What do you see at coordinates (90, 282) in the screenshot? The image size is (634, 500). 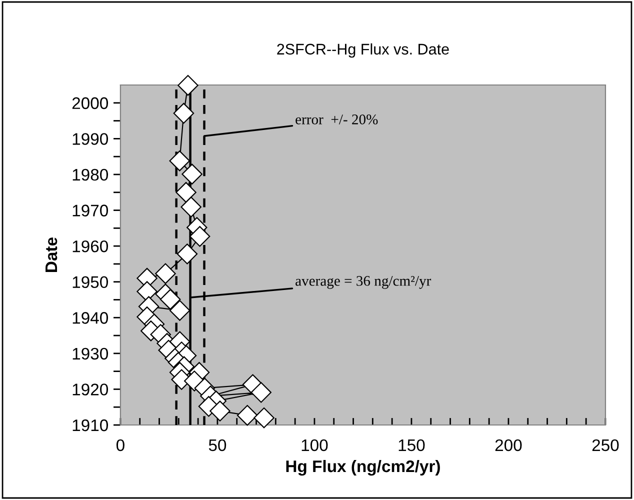 I see `y-tick-label: 1950` at bounding box center [90, 282].